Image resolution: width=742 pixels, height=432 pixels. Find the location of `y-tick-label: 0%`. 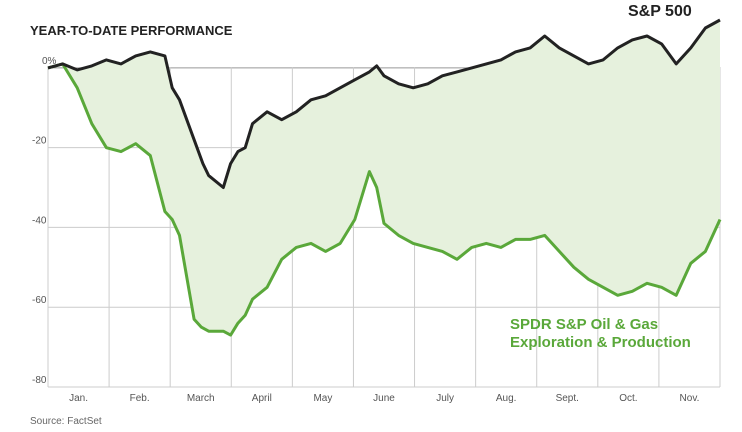

y-tick-label: 0% is located at coordinates (49, 61).